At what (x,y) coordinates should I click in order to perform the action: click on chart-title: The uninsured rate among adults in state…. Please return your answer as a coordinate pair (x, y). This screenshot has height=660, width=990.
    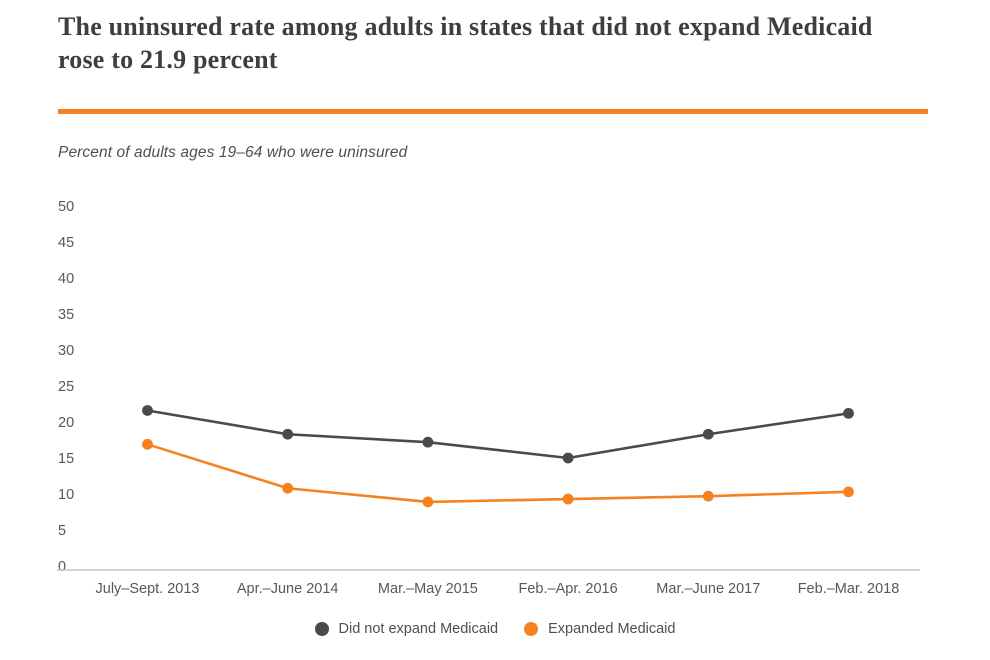
    Looking at the image, I should click on (465, 43).